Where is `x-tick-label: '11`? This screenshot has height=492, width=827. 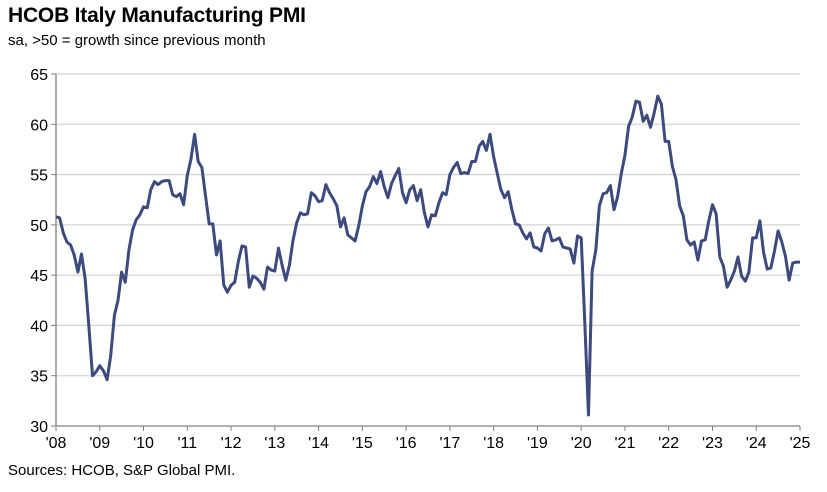
x-tick-label: '11 is located at coordinates (187, 443).